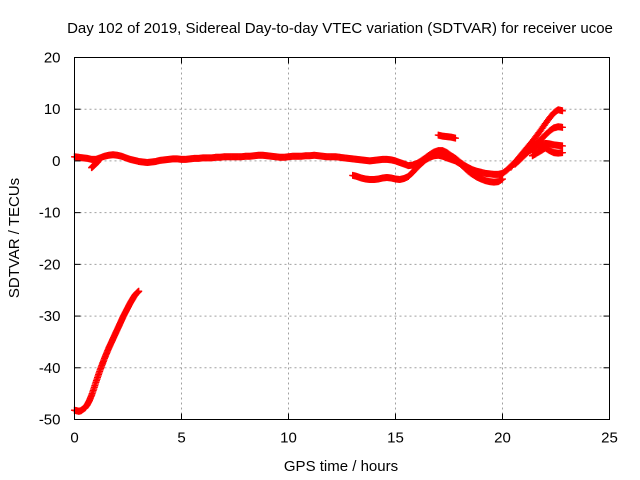 Image resolution: width=640 pixels, height=480 pixels. Describe the element at coordinates (50, 368) in the screenshot. I see `y-tick-label: -40` at that location.